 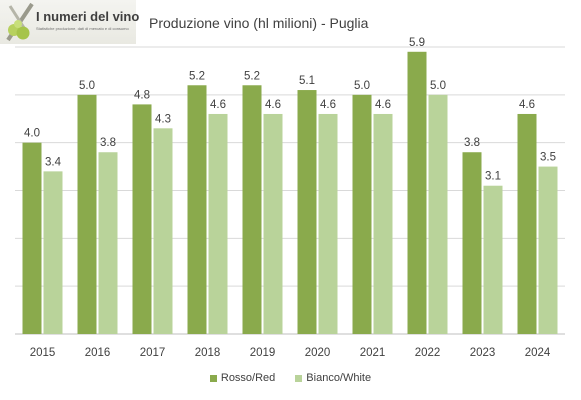 What do you see at coordinates (472, 243) in the screenshot?
I see `bar-rosso-2023` at bounding box center [472, 243].